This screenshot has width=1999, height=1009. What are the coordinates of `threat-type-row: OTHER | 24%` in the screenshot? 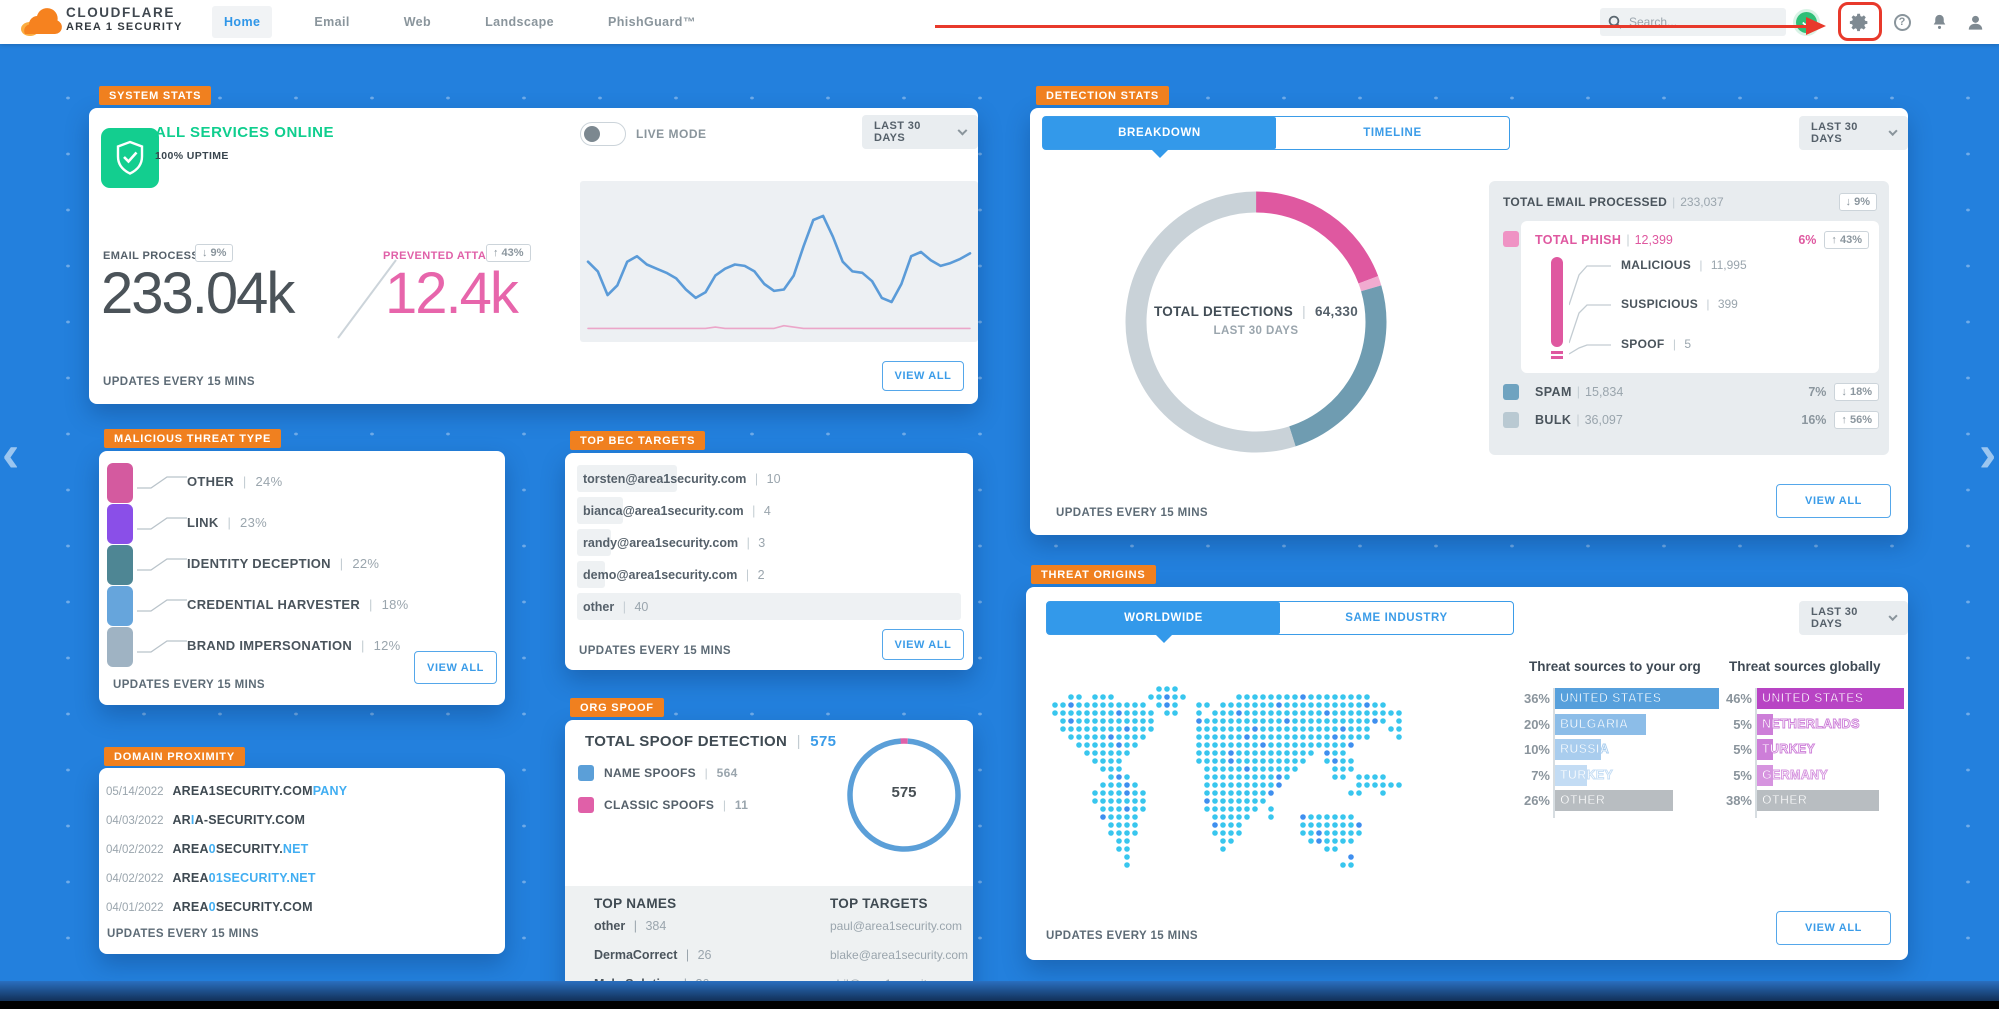 It's located at (302, 483).